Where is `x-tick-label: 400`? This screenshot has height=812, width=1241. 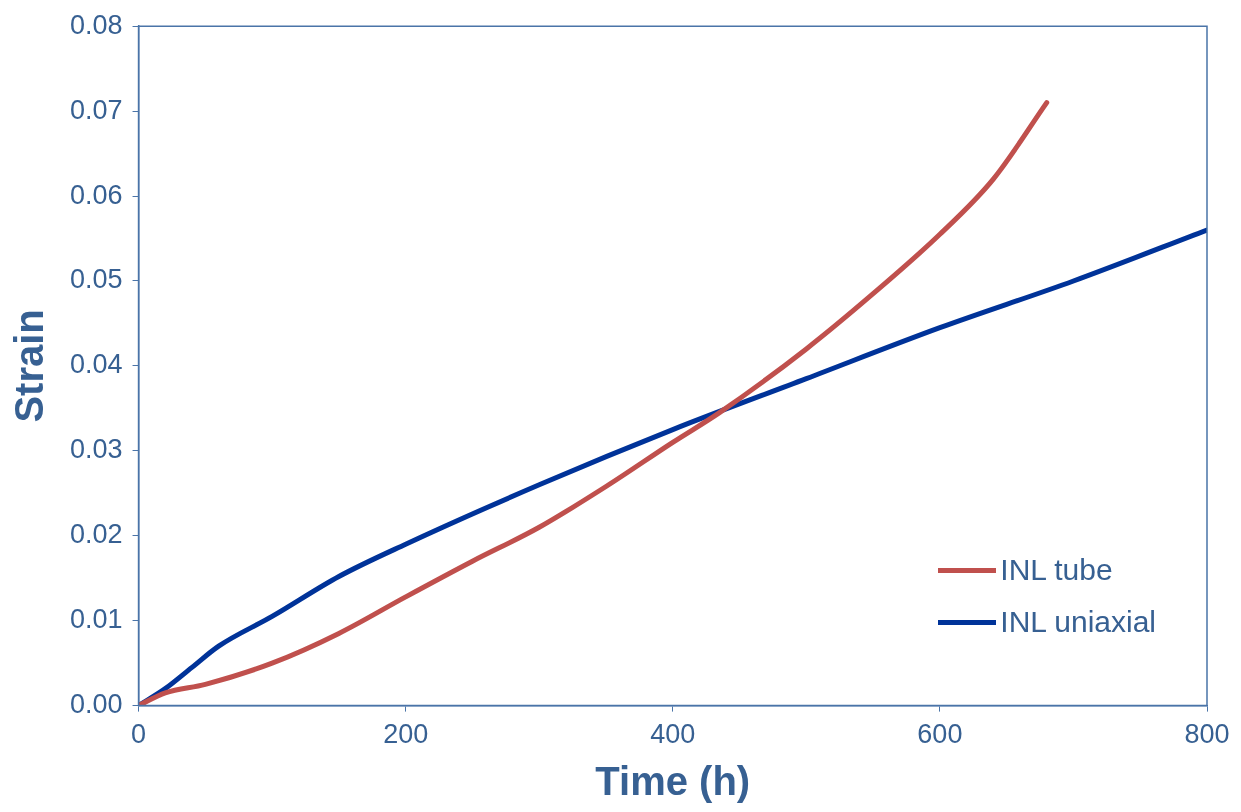 x-tick-label: 400 is located at coordinates (673, 734).